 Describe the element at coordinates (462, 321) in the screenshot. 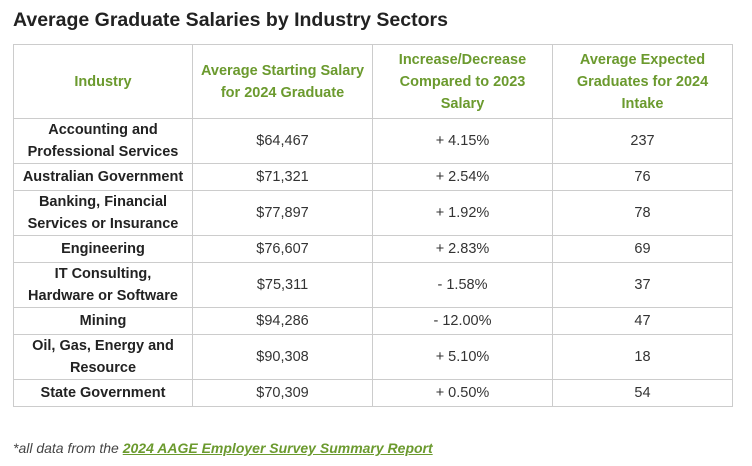

I see `change-cell: - 12.00%` at that location.